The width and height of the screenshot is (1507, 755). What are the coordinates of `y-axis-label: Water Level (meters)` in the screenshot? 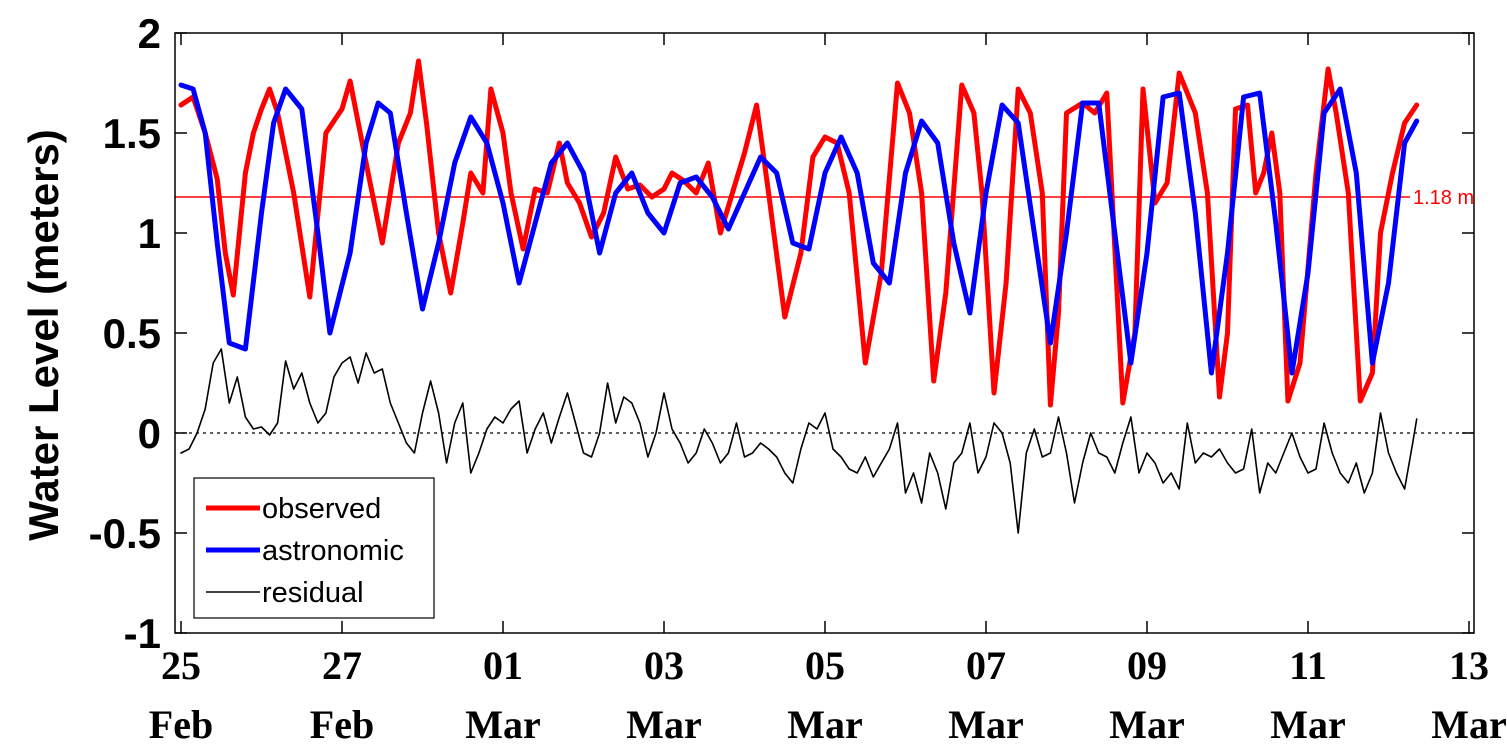 It's located at (43, 335).